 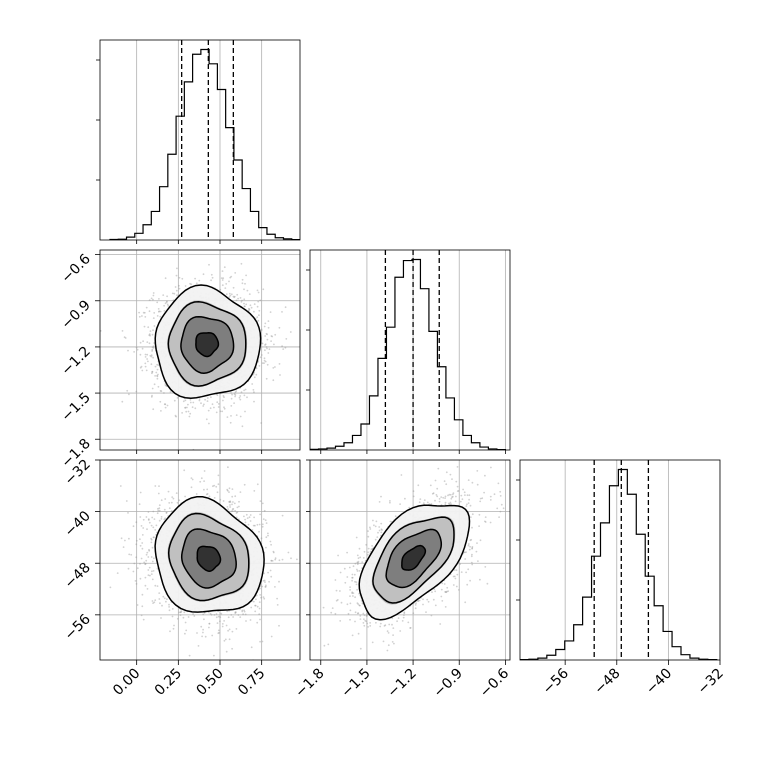 What do you see at coordinates (619, 564) in the screenshot?
I see `histogram-step` at bounding box center [619, 564].